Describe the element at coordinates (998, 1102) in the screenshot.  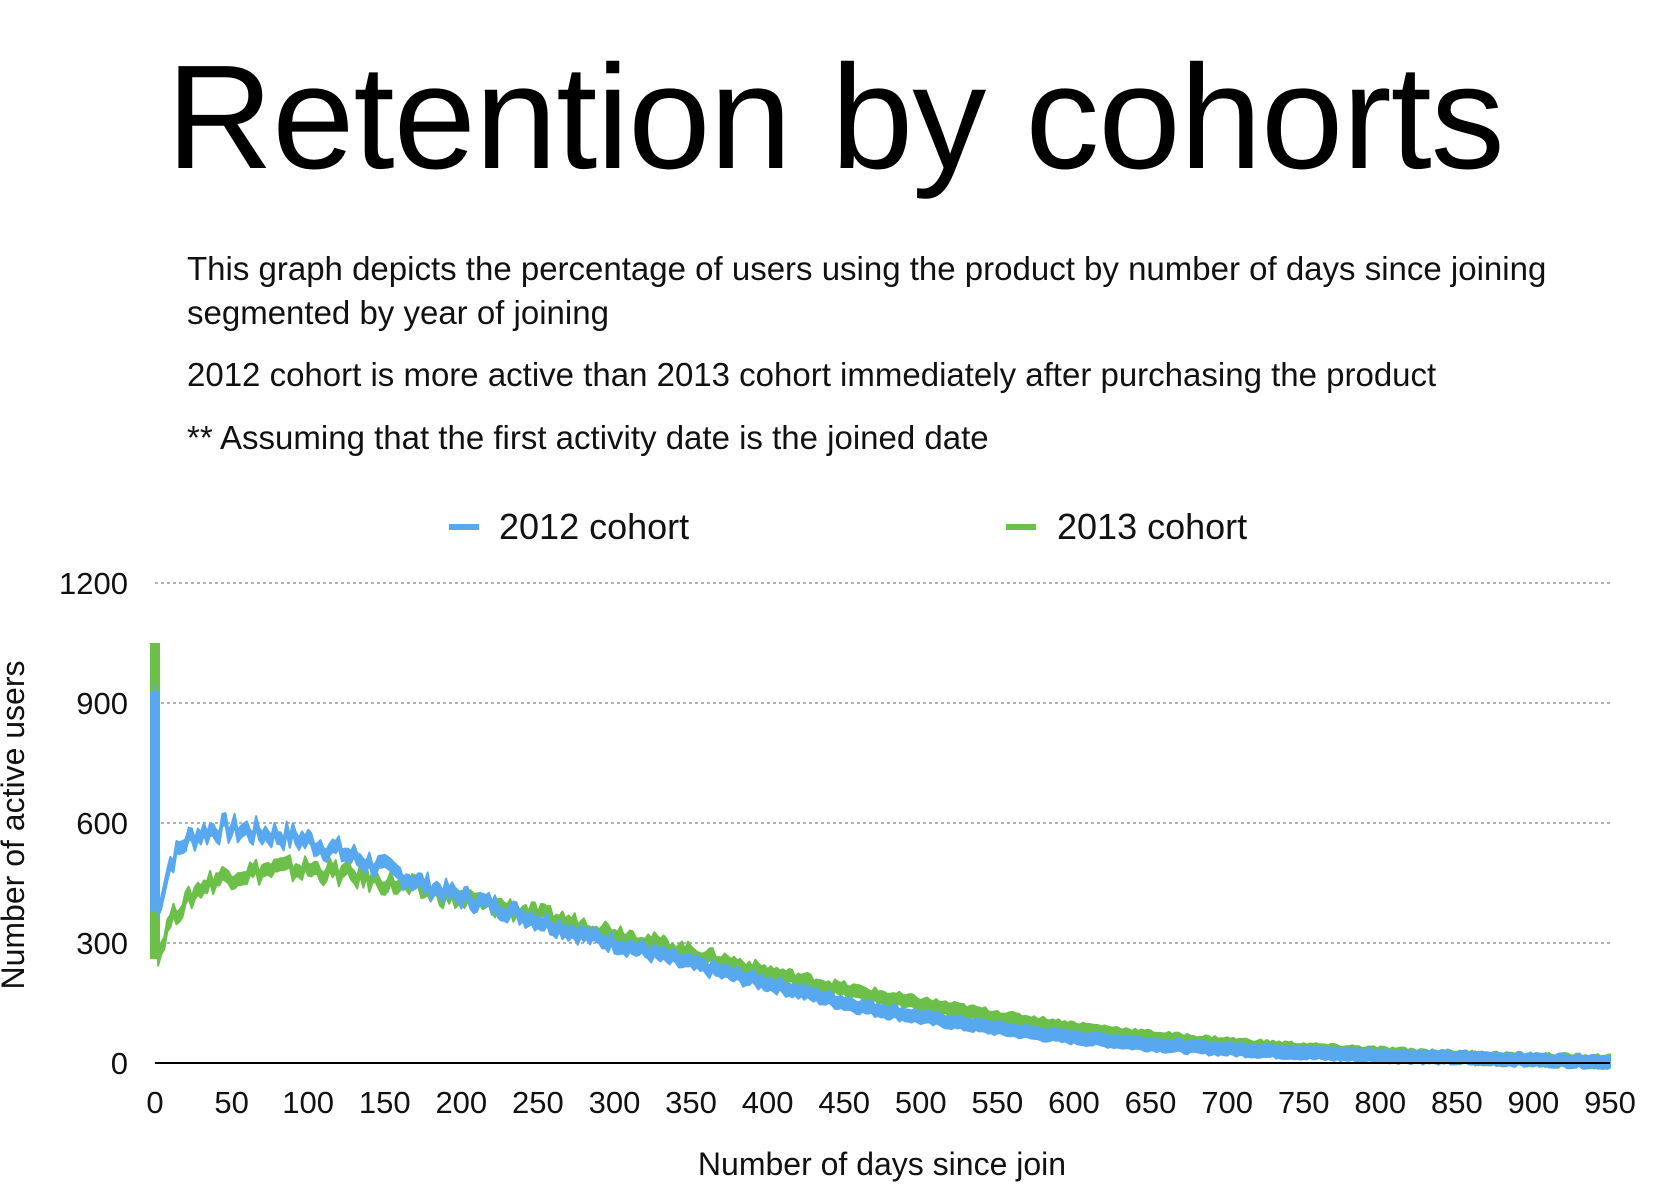
I see `x-tick-label-550: 550` at that location.